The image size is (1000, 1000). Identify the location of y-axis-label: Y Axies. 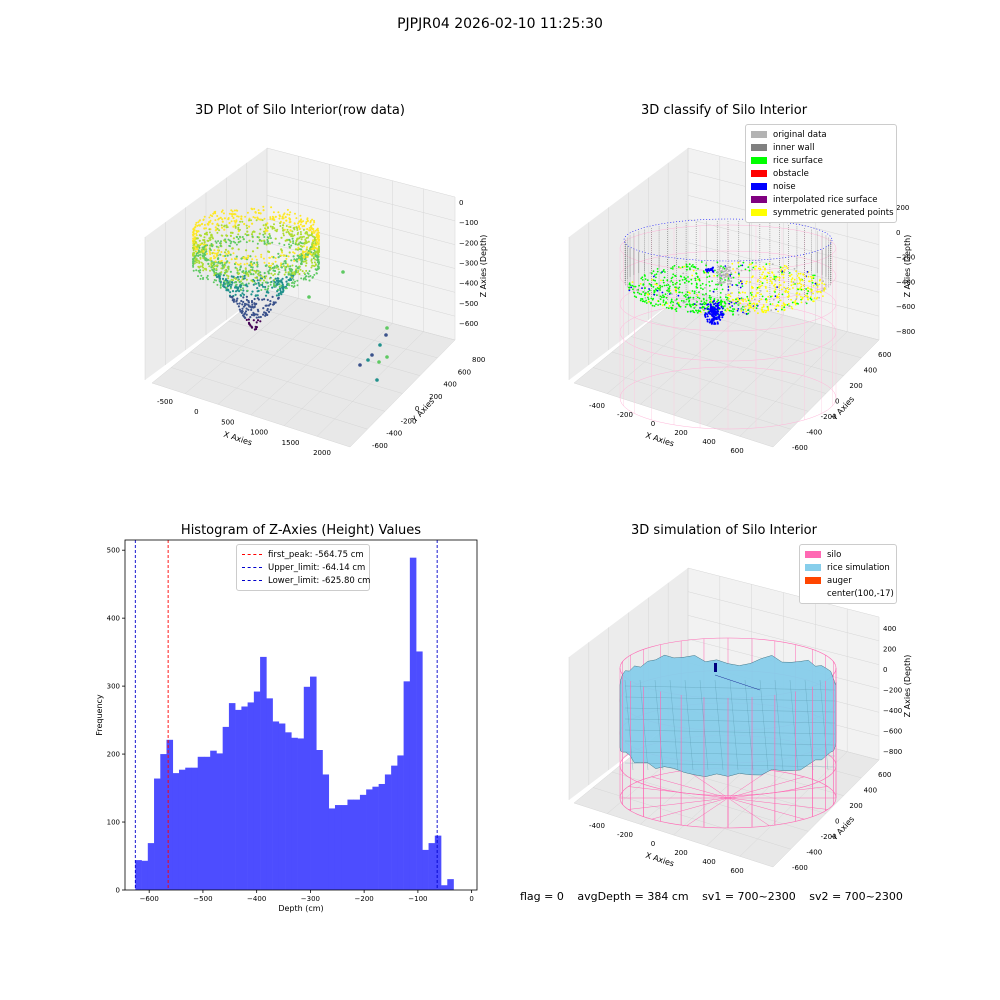
(422, 411).